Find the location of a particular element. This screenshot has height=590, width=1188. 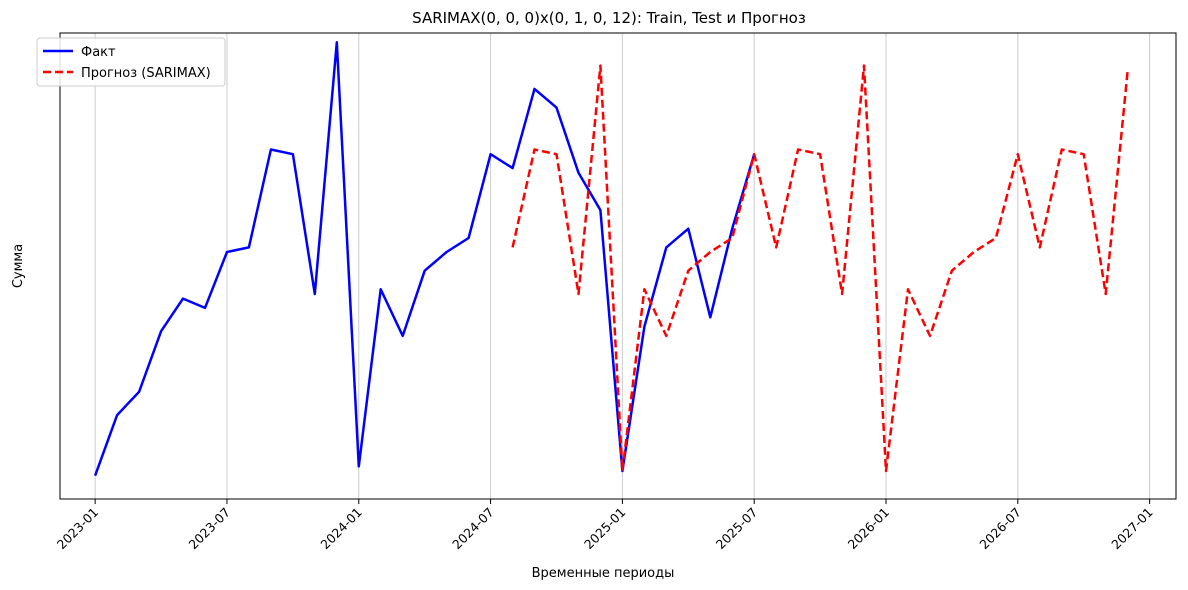

y-axis-label: Сумма is located at coordinates (18, 266).